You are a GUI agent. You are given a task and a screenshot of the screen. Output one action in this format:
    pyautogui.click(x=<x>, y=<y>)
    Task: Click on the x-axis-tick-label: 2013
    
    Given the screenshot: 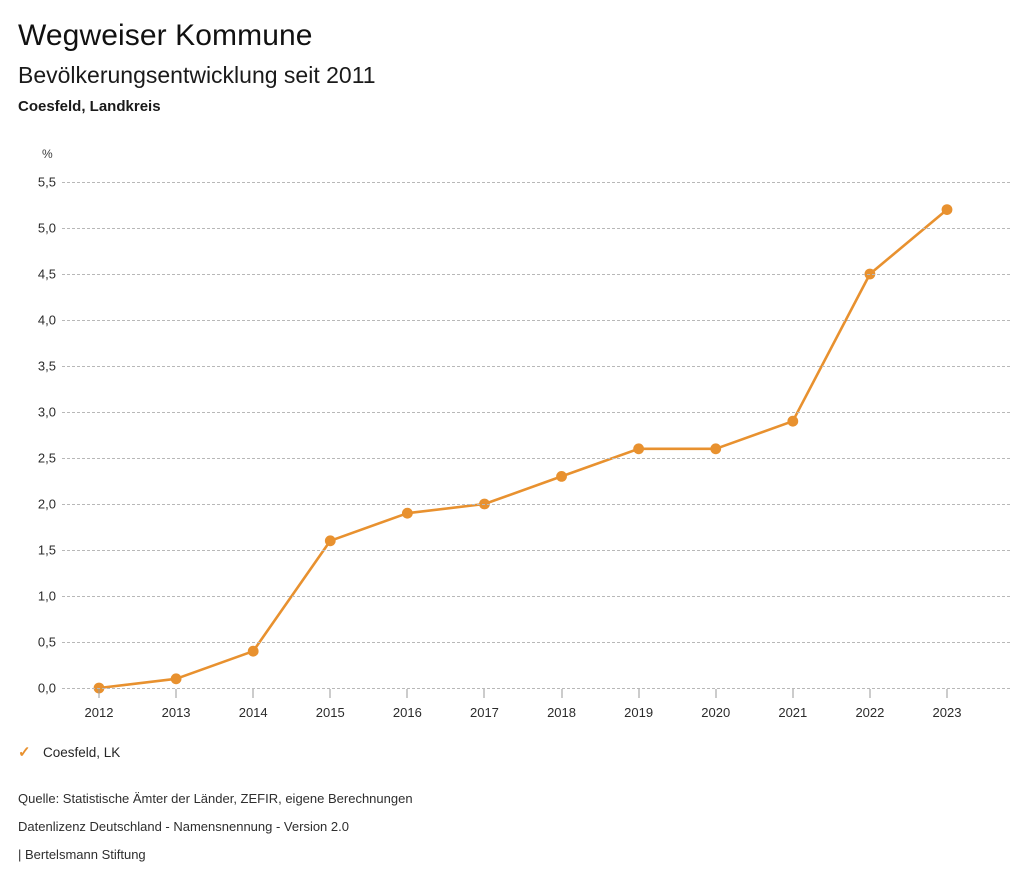 What is the action you would take?
    pyautogui.click(x=176, y=712)
    